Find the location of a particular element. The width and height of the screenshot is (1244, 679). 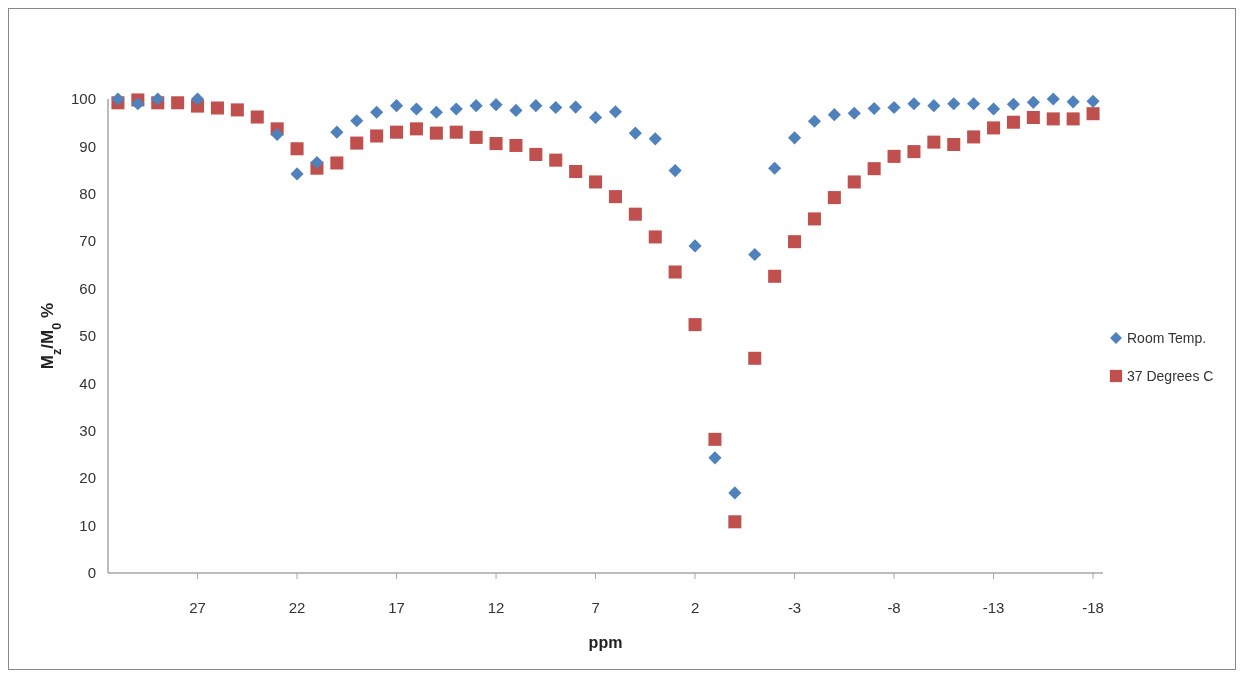

x-tick-label: -3 is located at coordinates (794, 607).